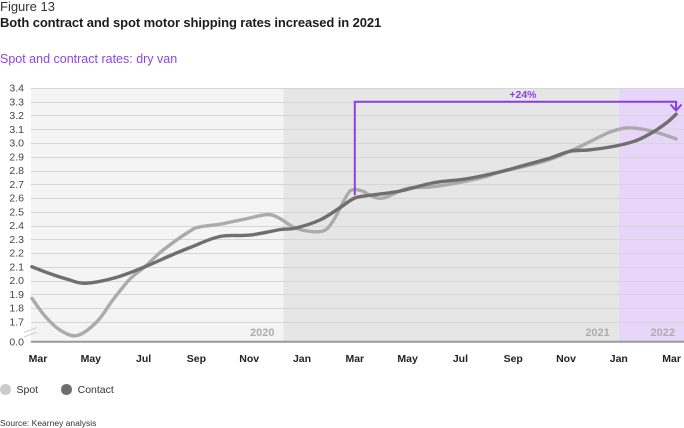 Image resolution: width=684 pixels, height=428 pixels. I want to click on annotation-label: +24%, so click(523, 95).